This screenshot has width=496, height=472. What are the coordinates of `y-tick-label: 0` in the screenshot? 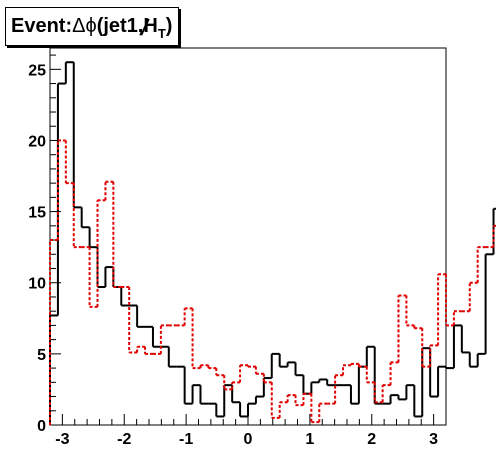 It's located at (41, 426).